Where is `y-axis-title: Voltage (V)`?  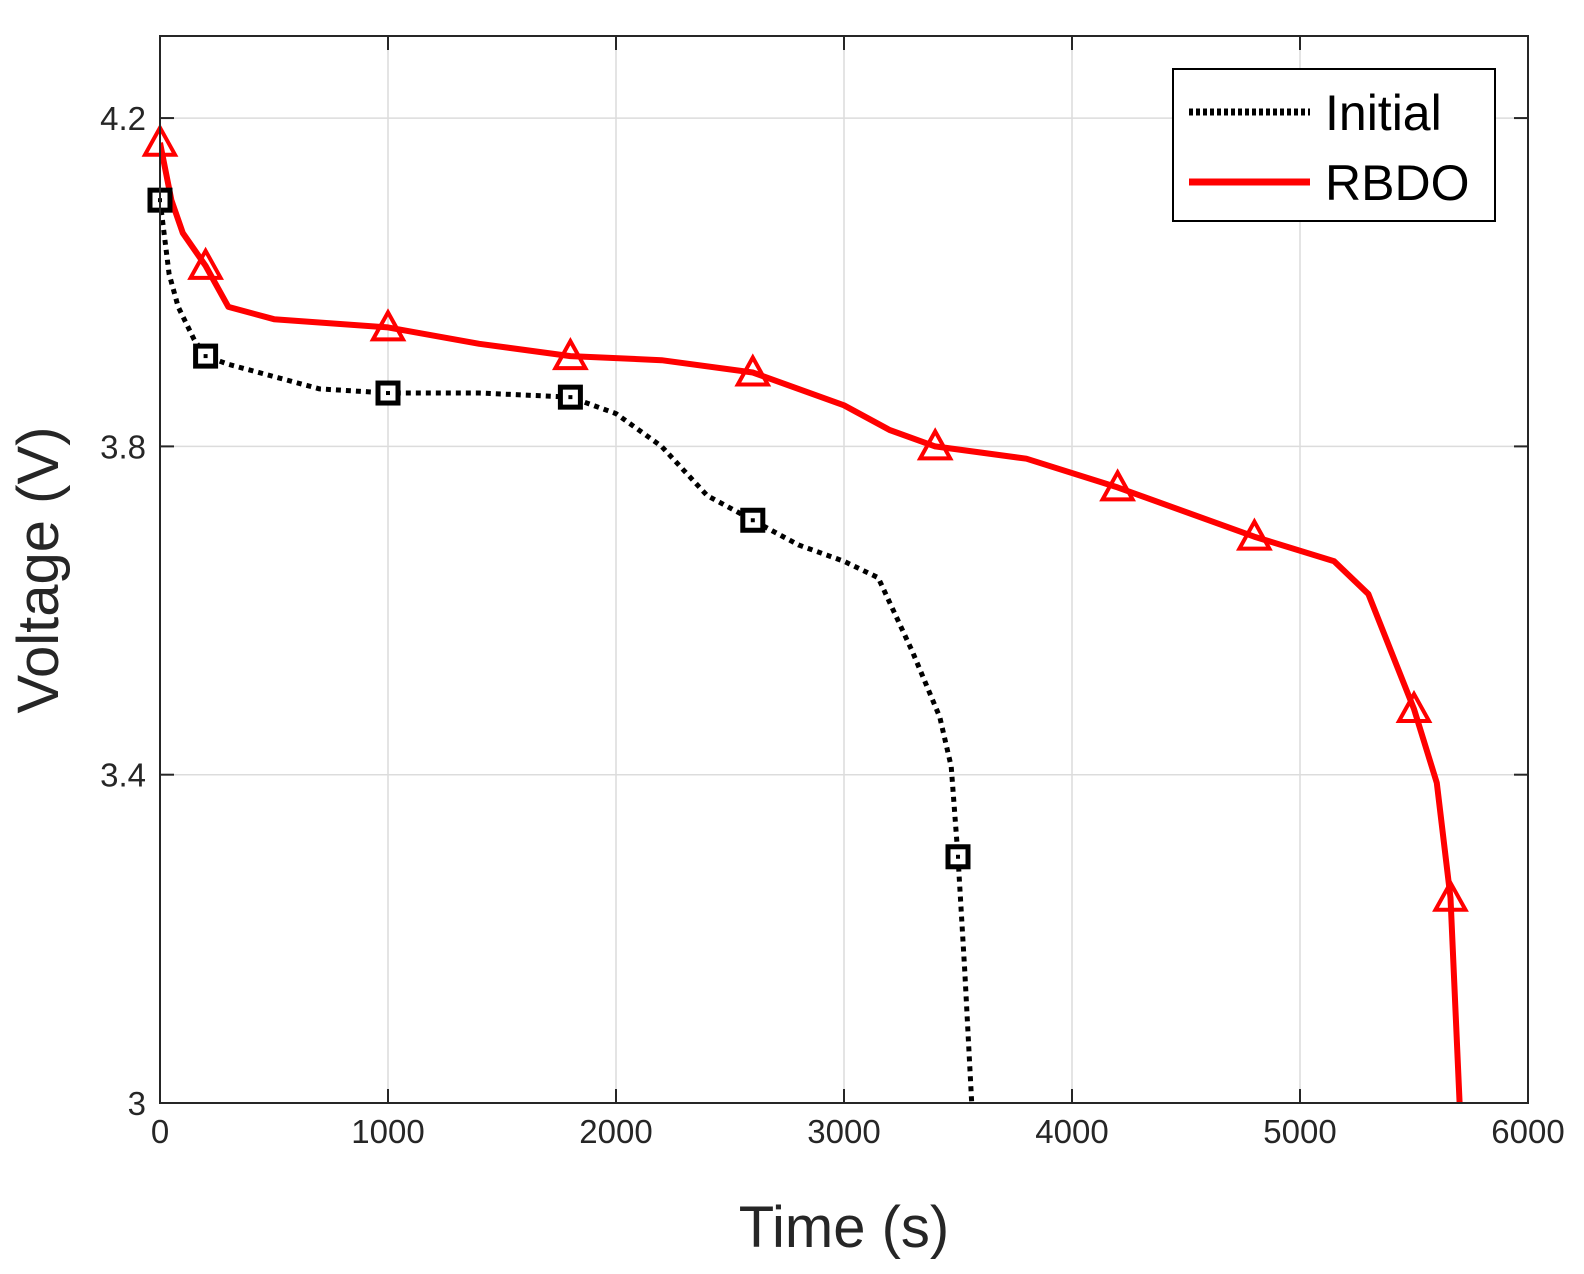 y-axis-title: Voltage (V) is located at coordinates (38, 570).